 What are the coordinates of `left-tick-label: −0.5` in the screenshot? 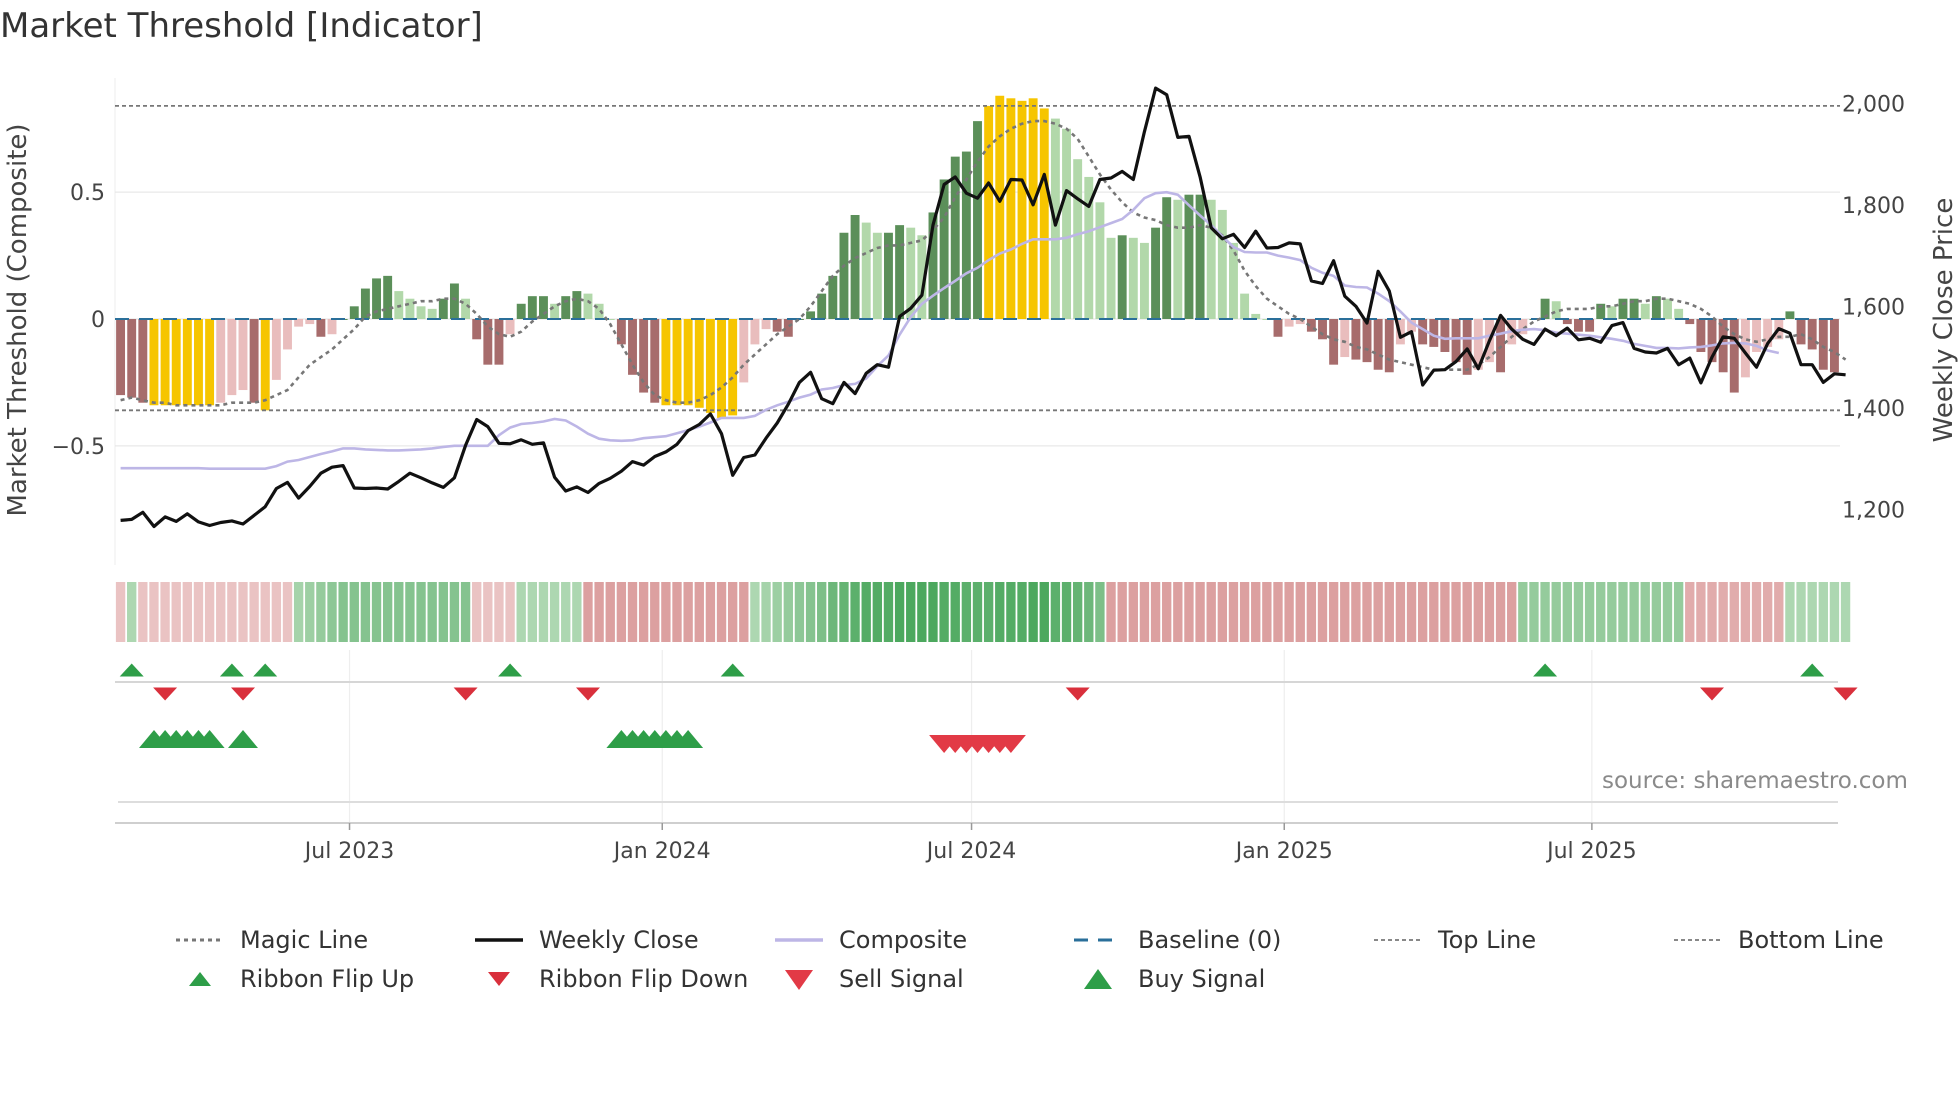 It's located at (78, 447).